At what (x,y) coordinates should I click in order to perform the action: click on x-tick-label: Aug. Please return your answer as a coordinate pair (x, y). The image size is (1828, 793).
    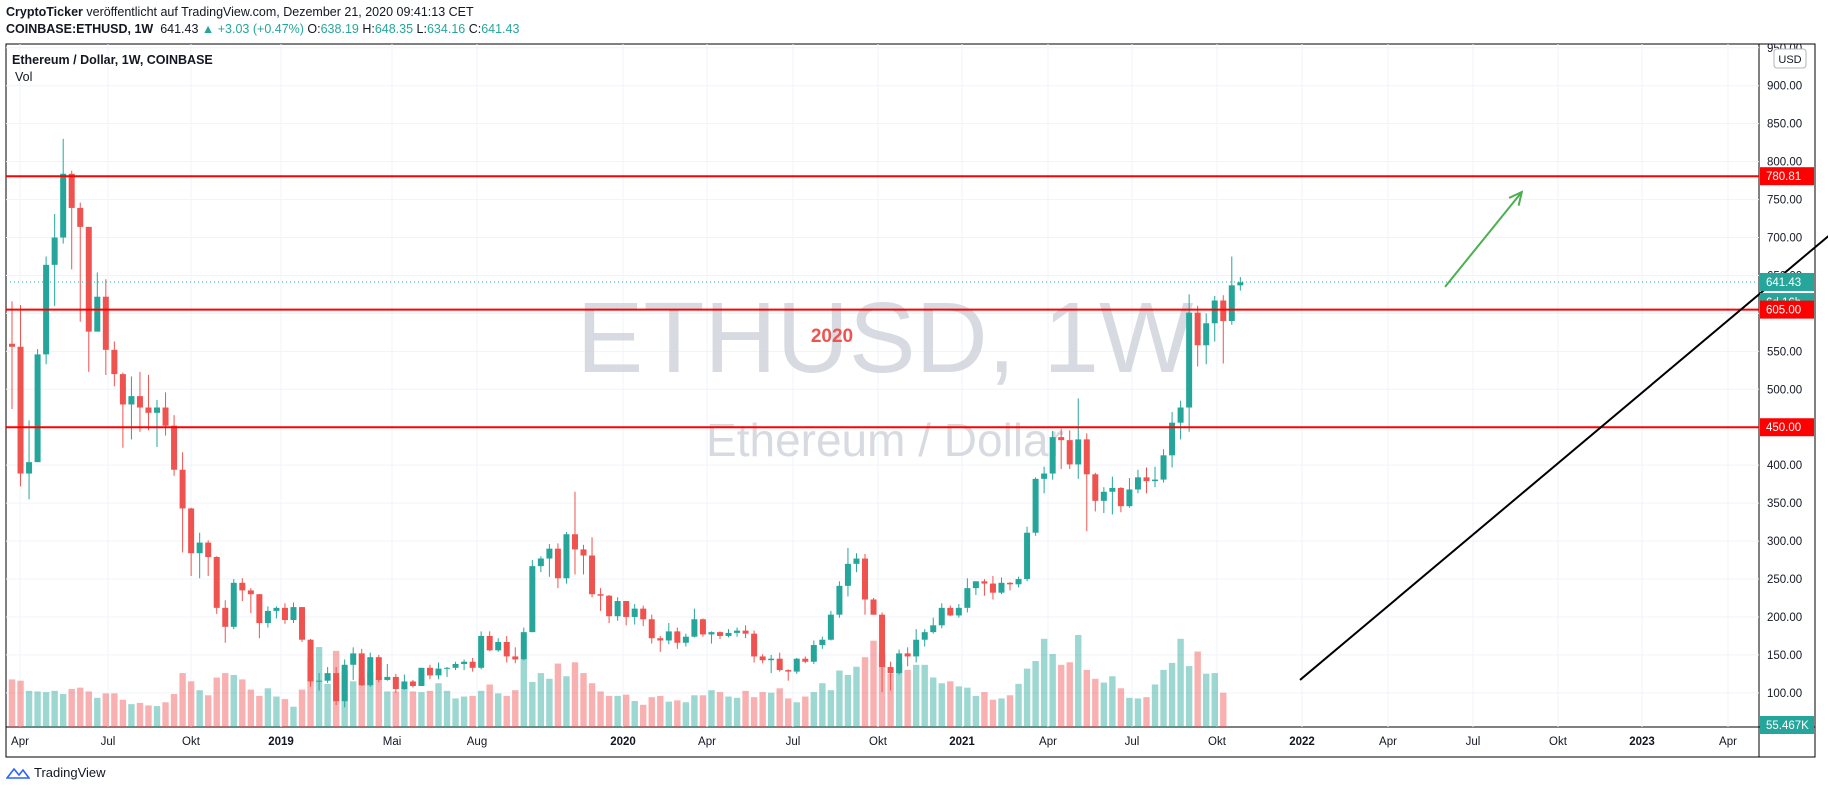
    Looking at the image, I should click on (477, 742).